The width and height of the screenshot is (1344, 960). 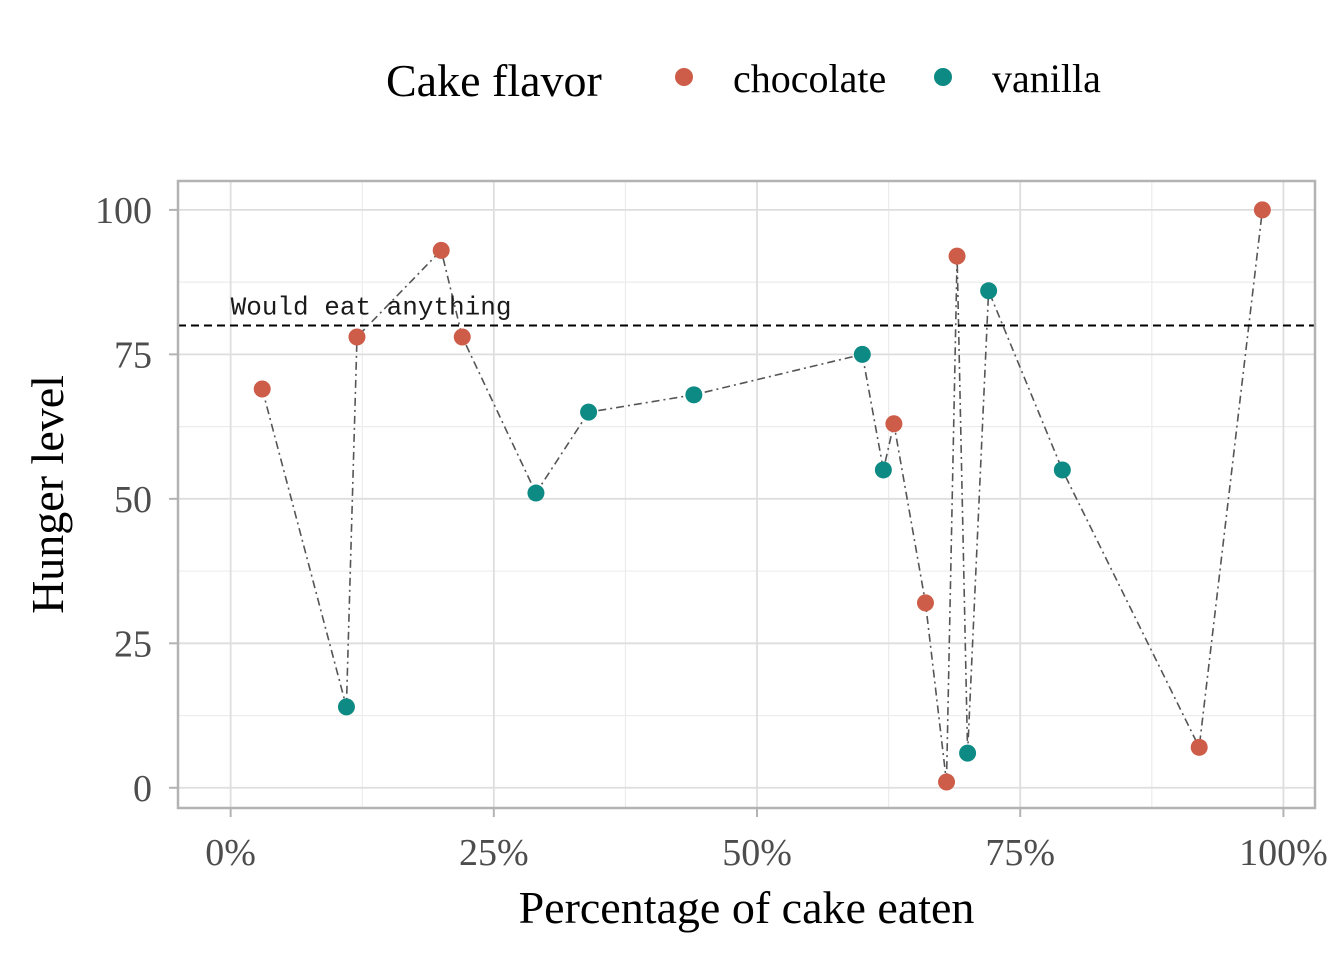 I want to click on x-tick-label: 0%, so click(x=230, y=853).